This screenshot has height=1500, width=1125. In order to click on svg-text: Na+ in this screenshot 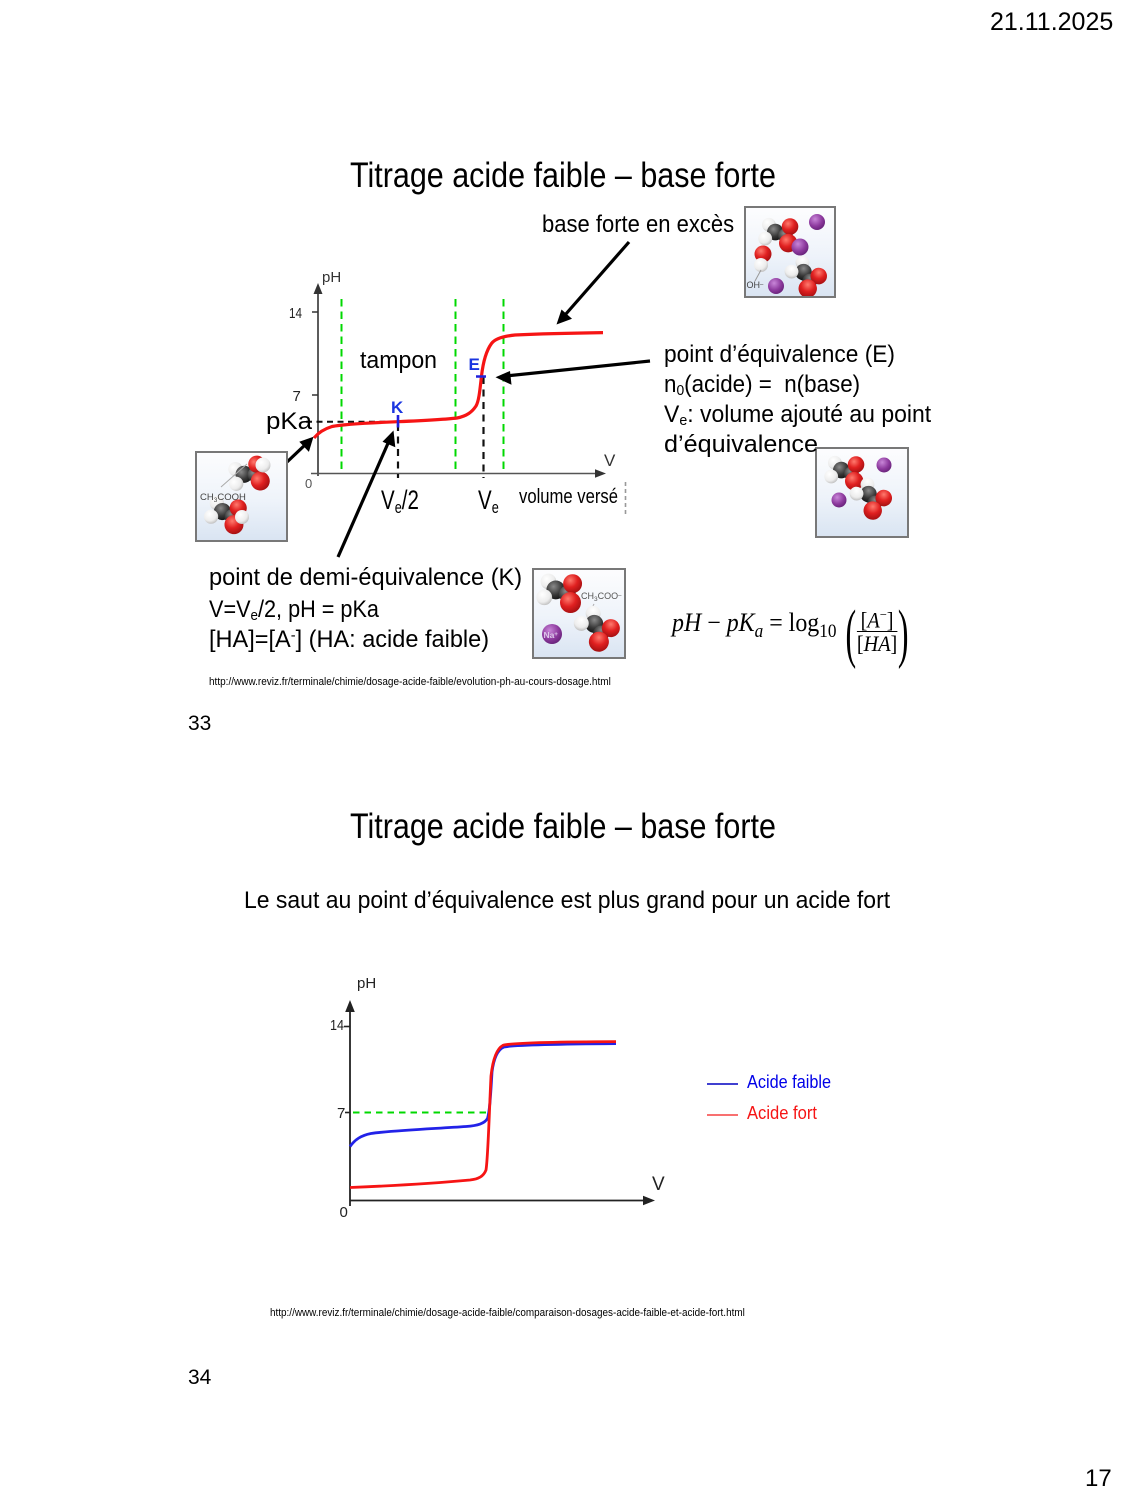, I will do `click(551, 635)`.